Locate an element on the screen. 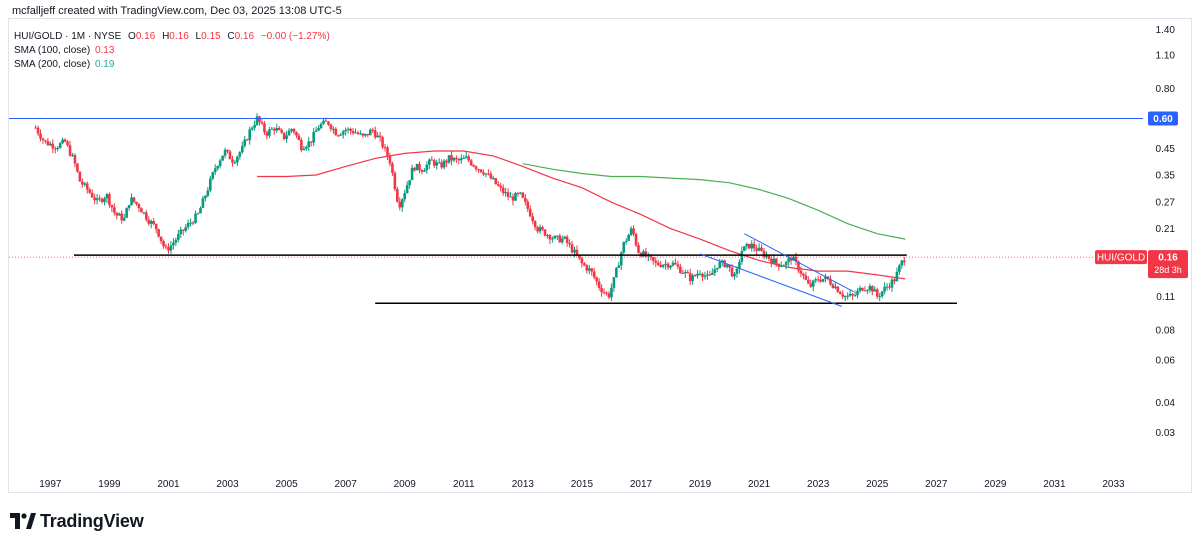 Image resolution: width=1200 pixels, height=545 pixels. symbol-tag is located at coordinates (1121, 257).